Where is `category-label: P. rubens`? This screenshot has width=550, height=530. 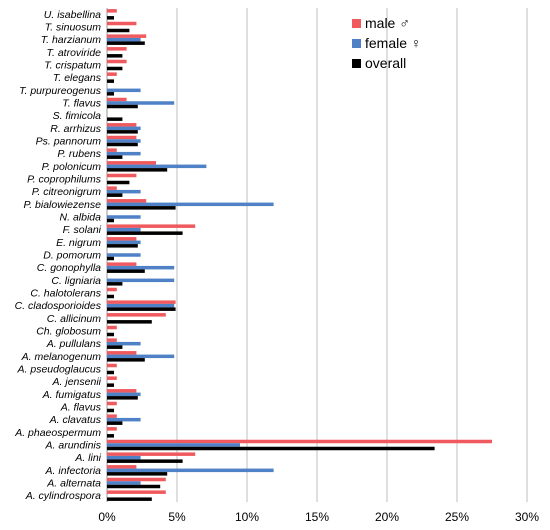
category-label: P. rubens is located at coordinates (79, 154).